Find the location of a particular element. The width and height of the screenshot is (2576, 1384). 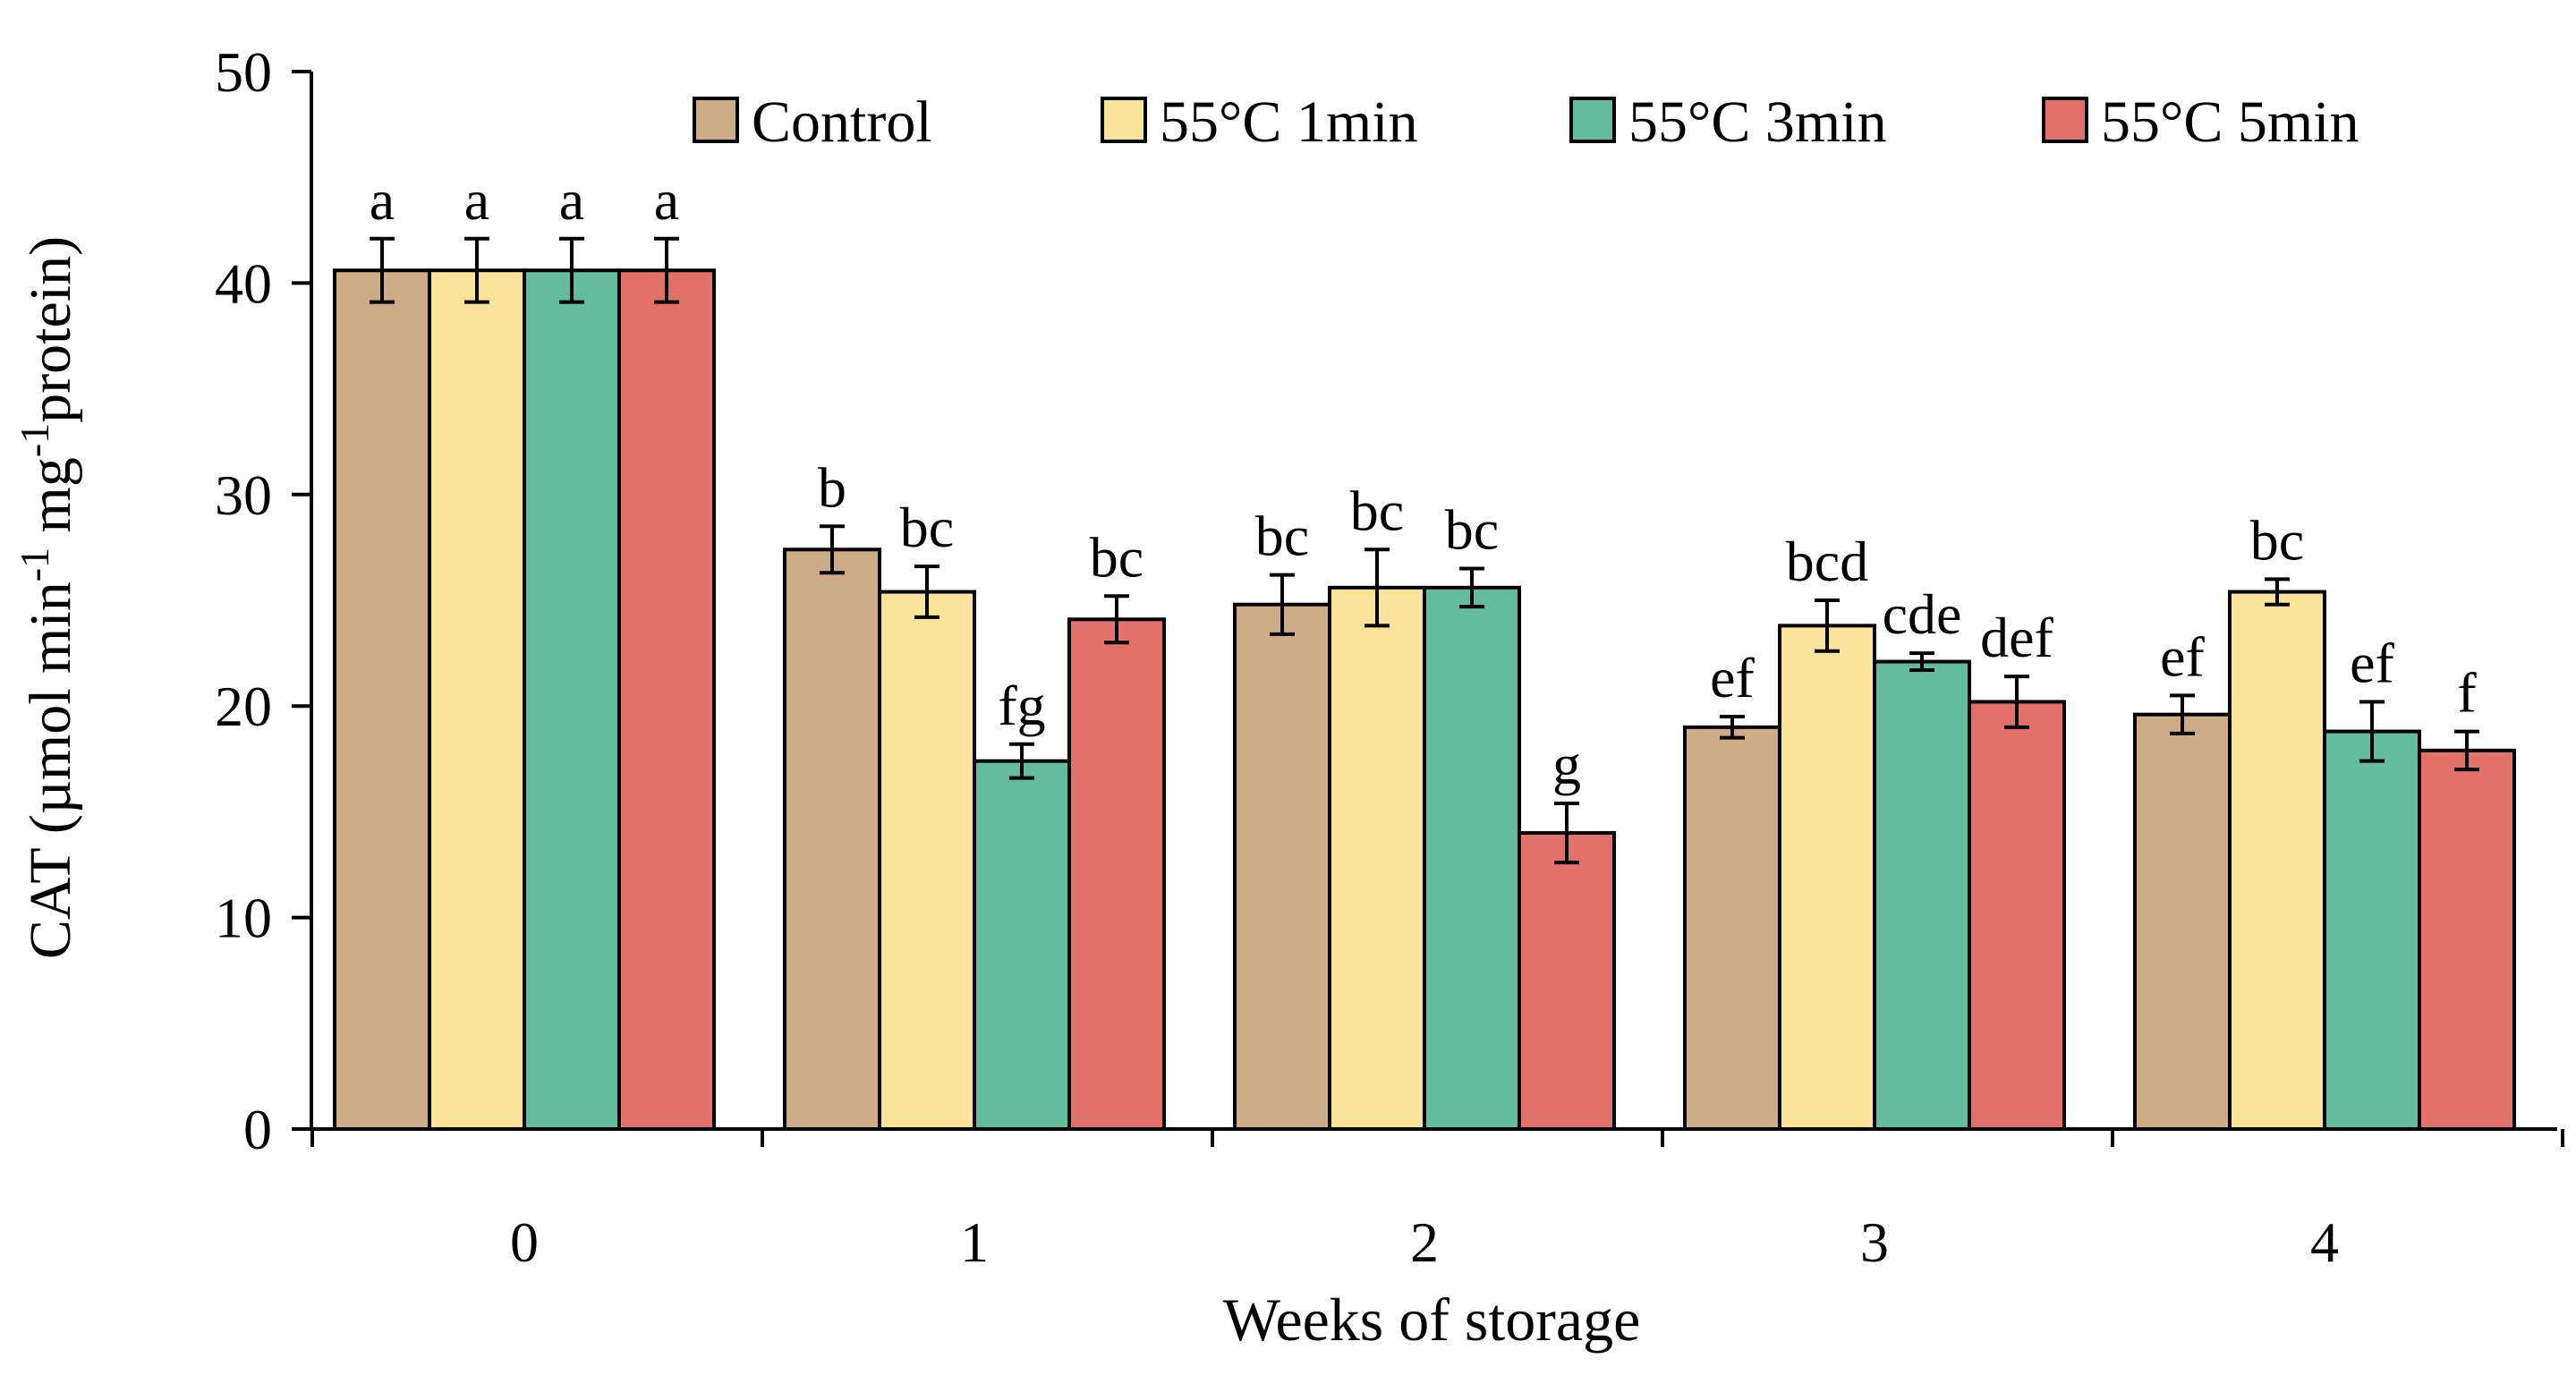

error-bar-week2-series3 is located at coordinates (1471, 587).